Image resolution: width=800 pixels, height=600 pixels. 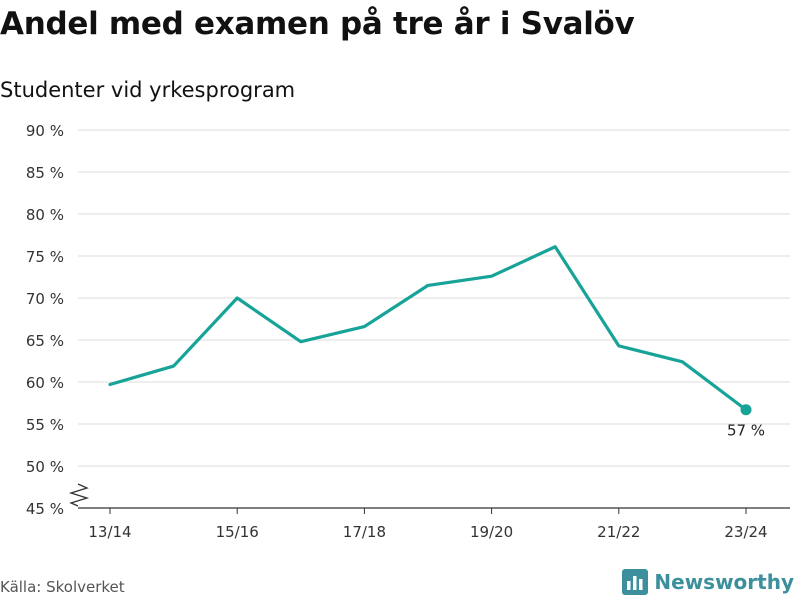 What do you see at coordinates (148, 90) in the screenshot?
I see `chart-subtitle: Studenter vid yrkesprogram` at bounding box center [148, 90].